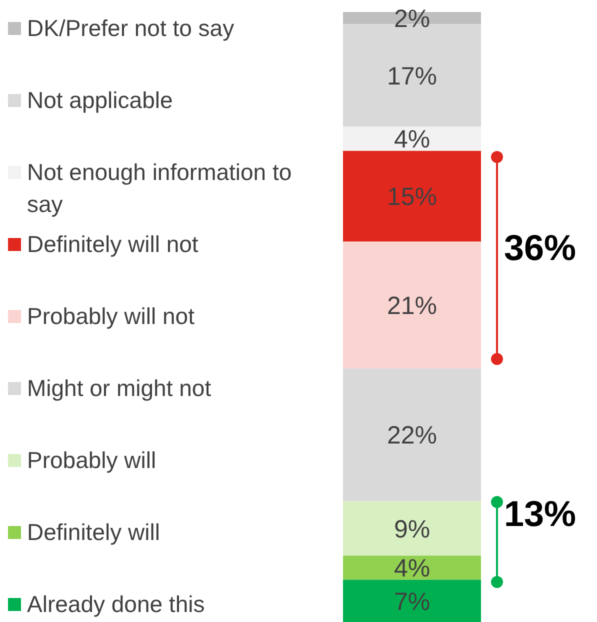  Describe the element at coordinates (93, 532) in the screenshot. I see `legend-label: Definitely will` at that location.